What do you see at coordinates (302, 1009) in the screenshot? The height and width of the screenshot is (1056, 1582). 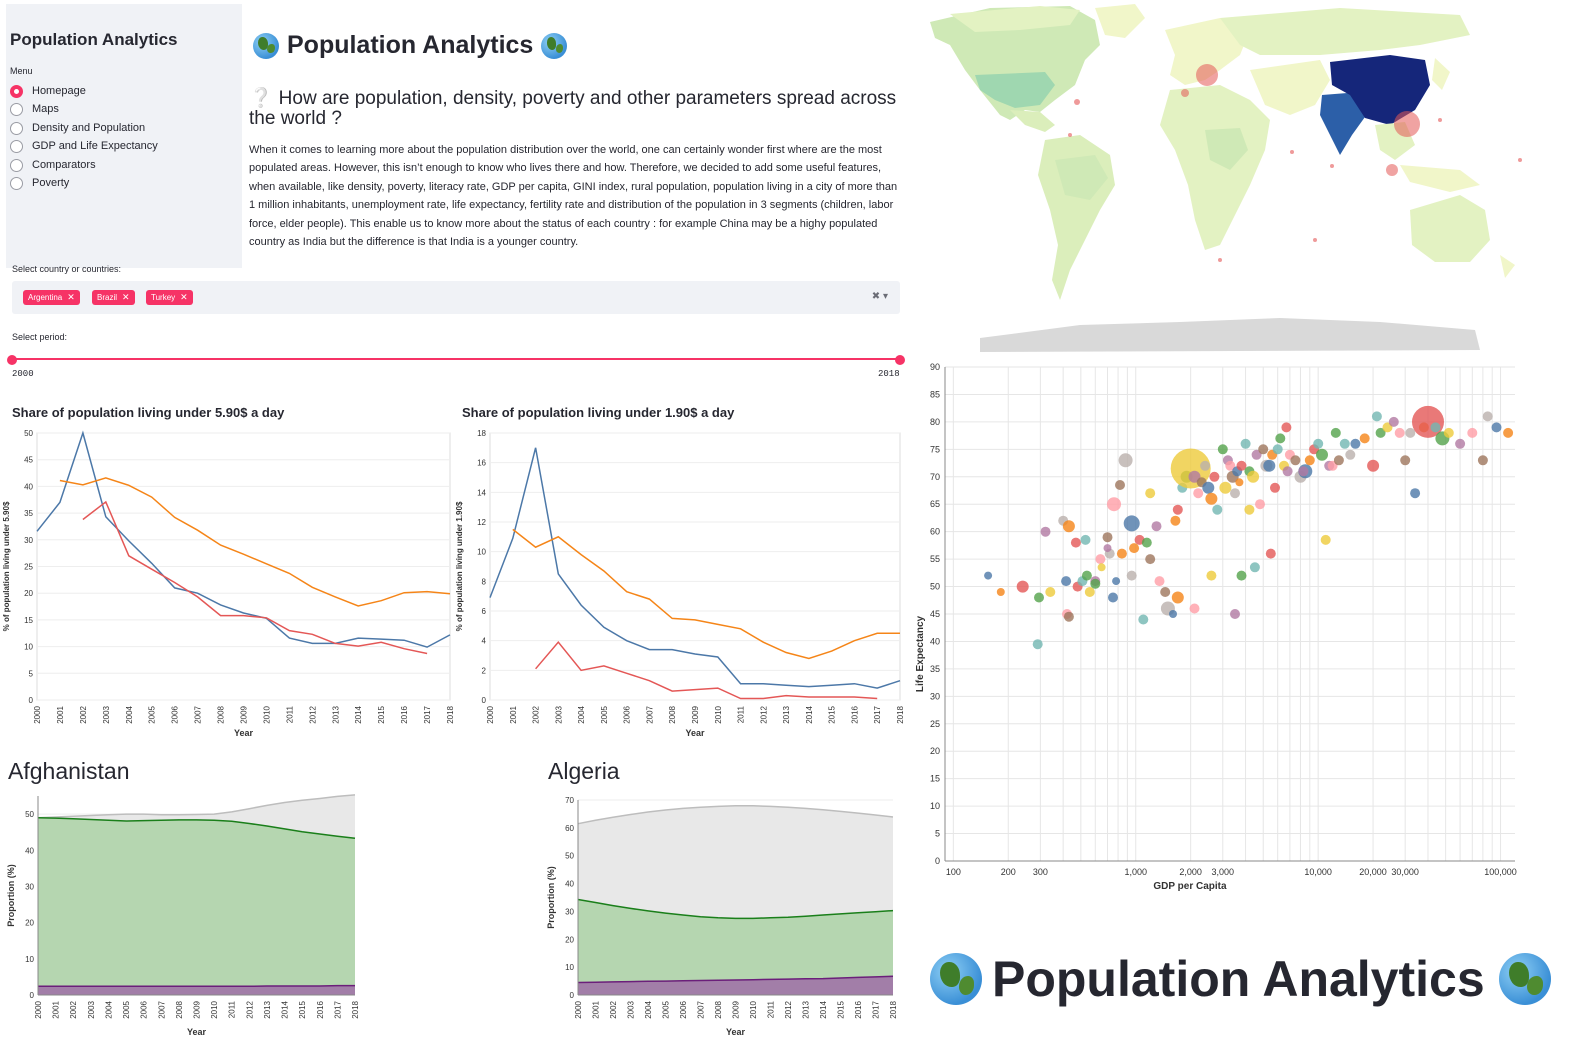 I see `x-tick-label: 2015` at bounding box center [302, 1009].